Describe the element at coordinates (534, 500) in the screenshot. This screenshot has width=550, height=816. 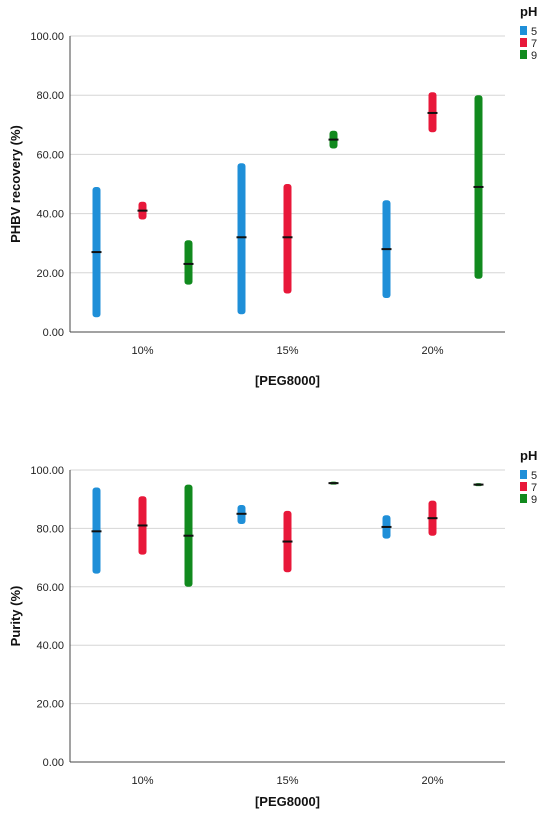
I see `chart1-legend-label-ph9: 9` at that location.